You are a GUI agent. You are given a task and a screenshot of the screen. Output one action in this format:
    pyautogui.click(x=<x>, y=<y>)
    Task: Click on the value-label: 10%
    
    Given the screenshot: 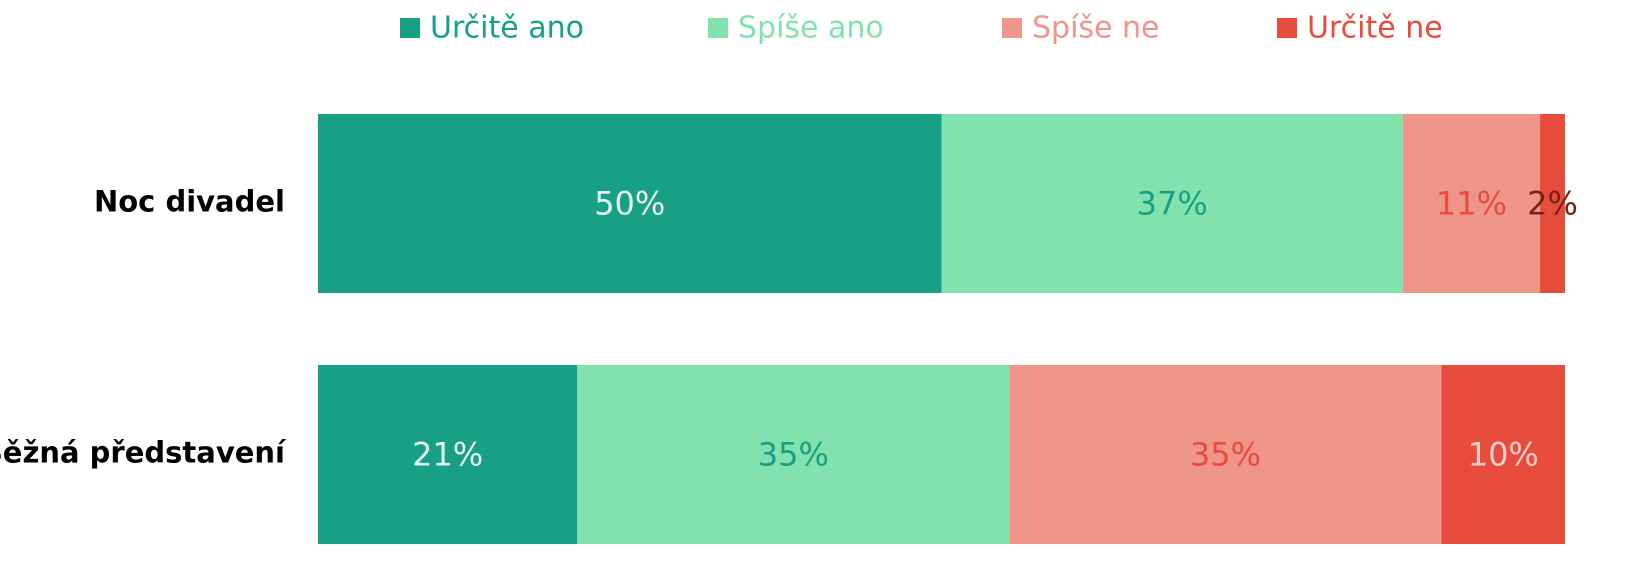 What is the action you would take?
    pyautogui.click(x=1503, y=455)
    